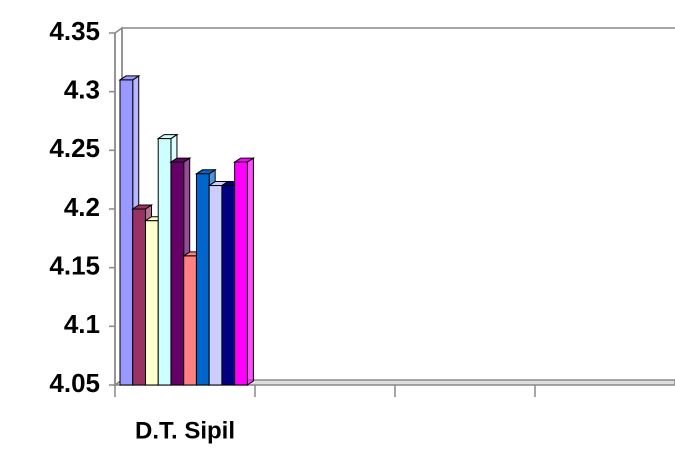  Describe the element at coordinates (74, 266) in the screenshot. I see `y-tick-label: 4.15` at that location.